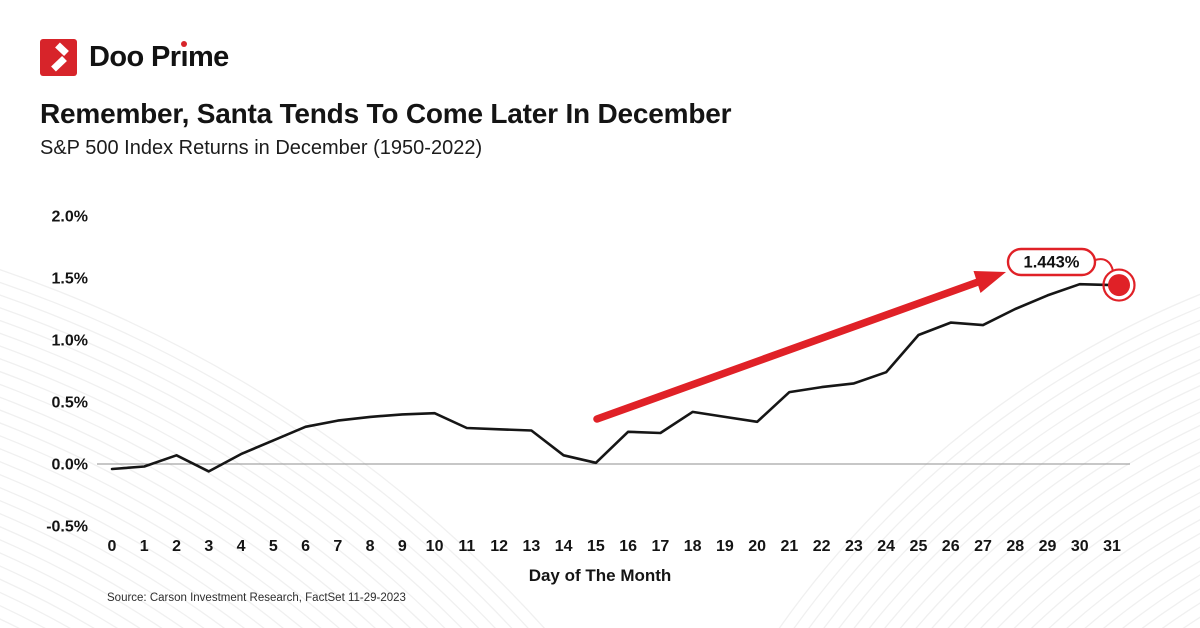 This screenshot has height=628, width=1200. Describe the element at coordinates (241, 546) in the screenshot. I see `x-tick-label: 4` at that location.